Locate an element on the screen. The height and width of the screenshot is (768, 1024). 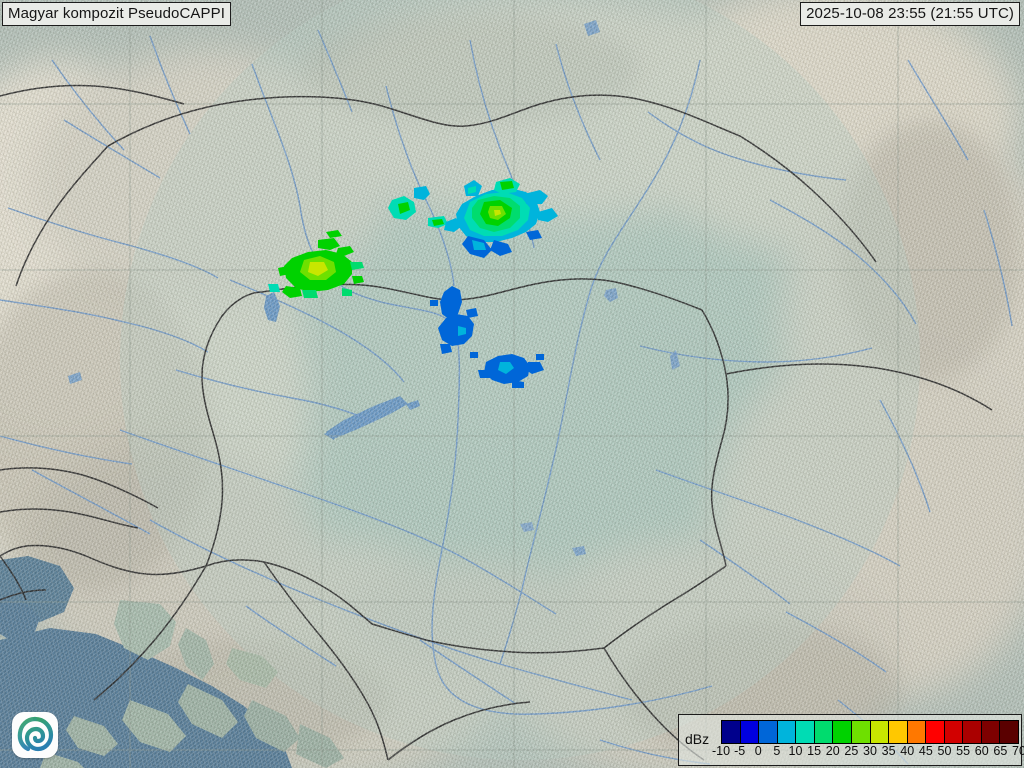
legend-tick-30: 30 is located at coordinates (870, 751).